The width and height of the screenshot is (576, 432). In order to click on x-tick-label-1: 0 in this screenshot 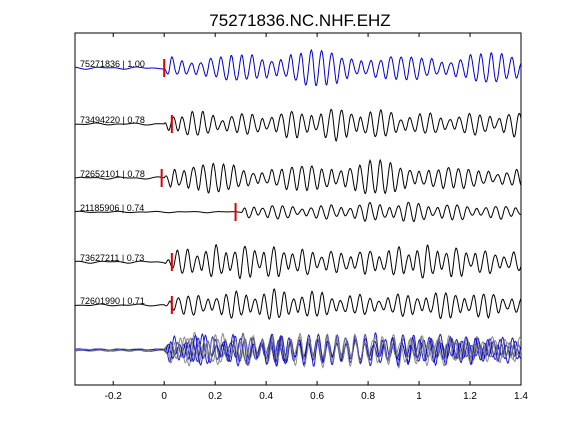, I will do `click(164, 396)`.